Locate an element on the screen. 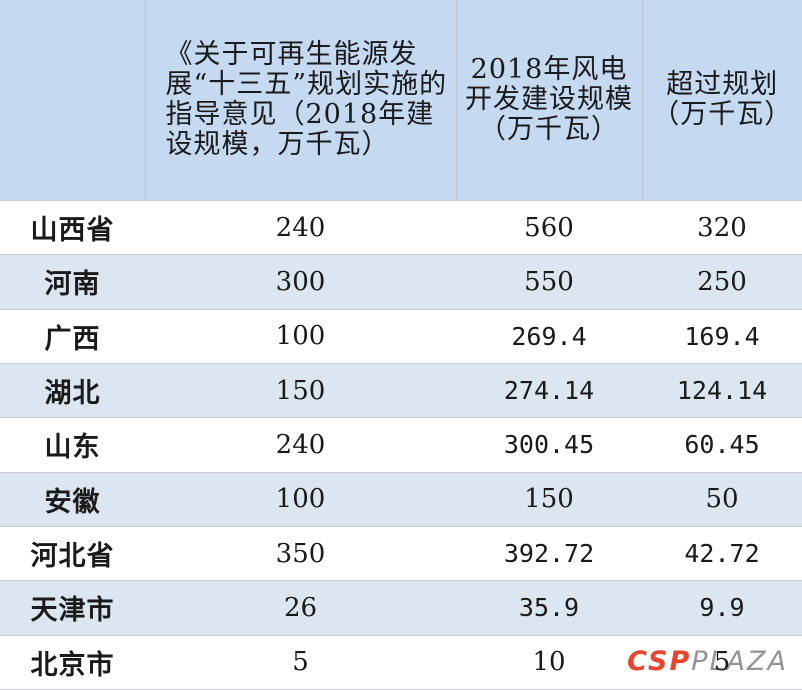 This screenshot has height=690, width=802. table-row: 河南 300 550 250 is located at coordinates (401, 282).